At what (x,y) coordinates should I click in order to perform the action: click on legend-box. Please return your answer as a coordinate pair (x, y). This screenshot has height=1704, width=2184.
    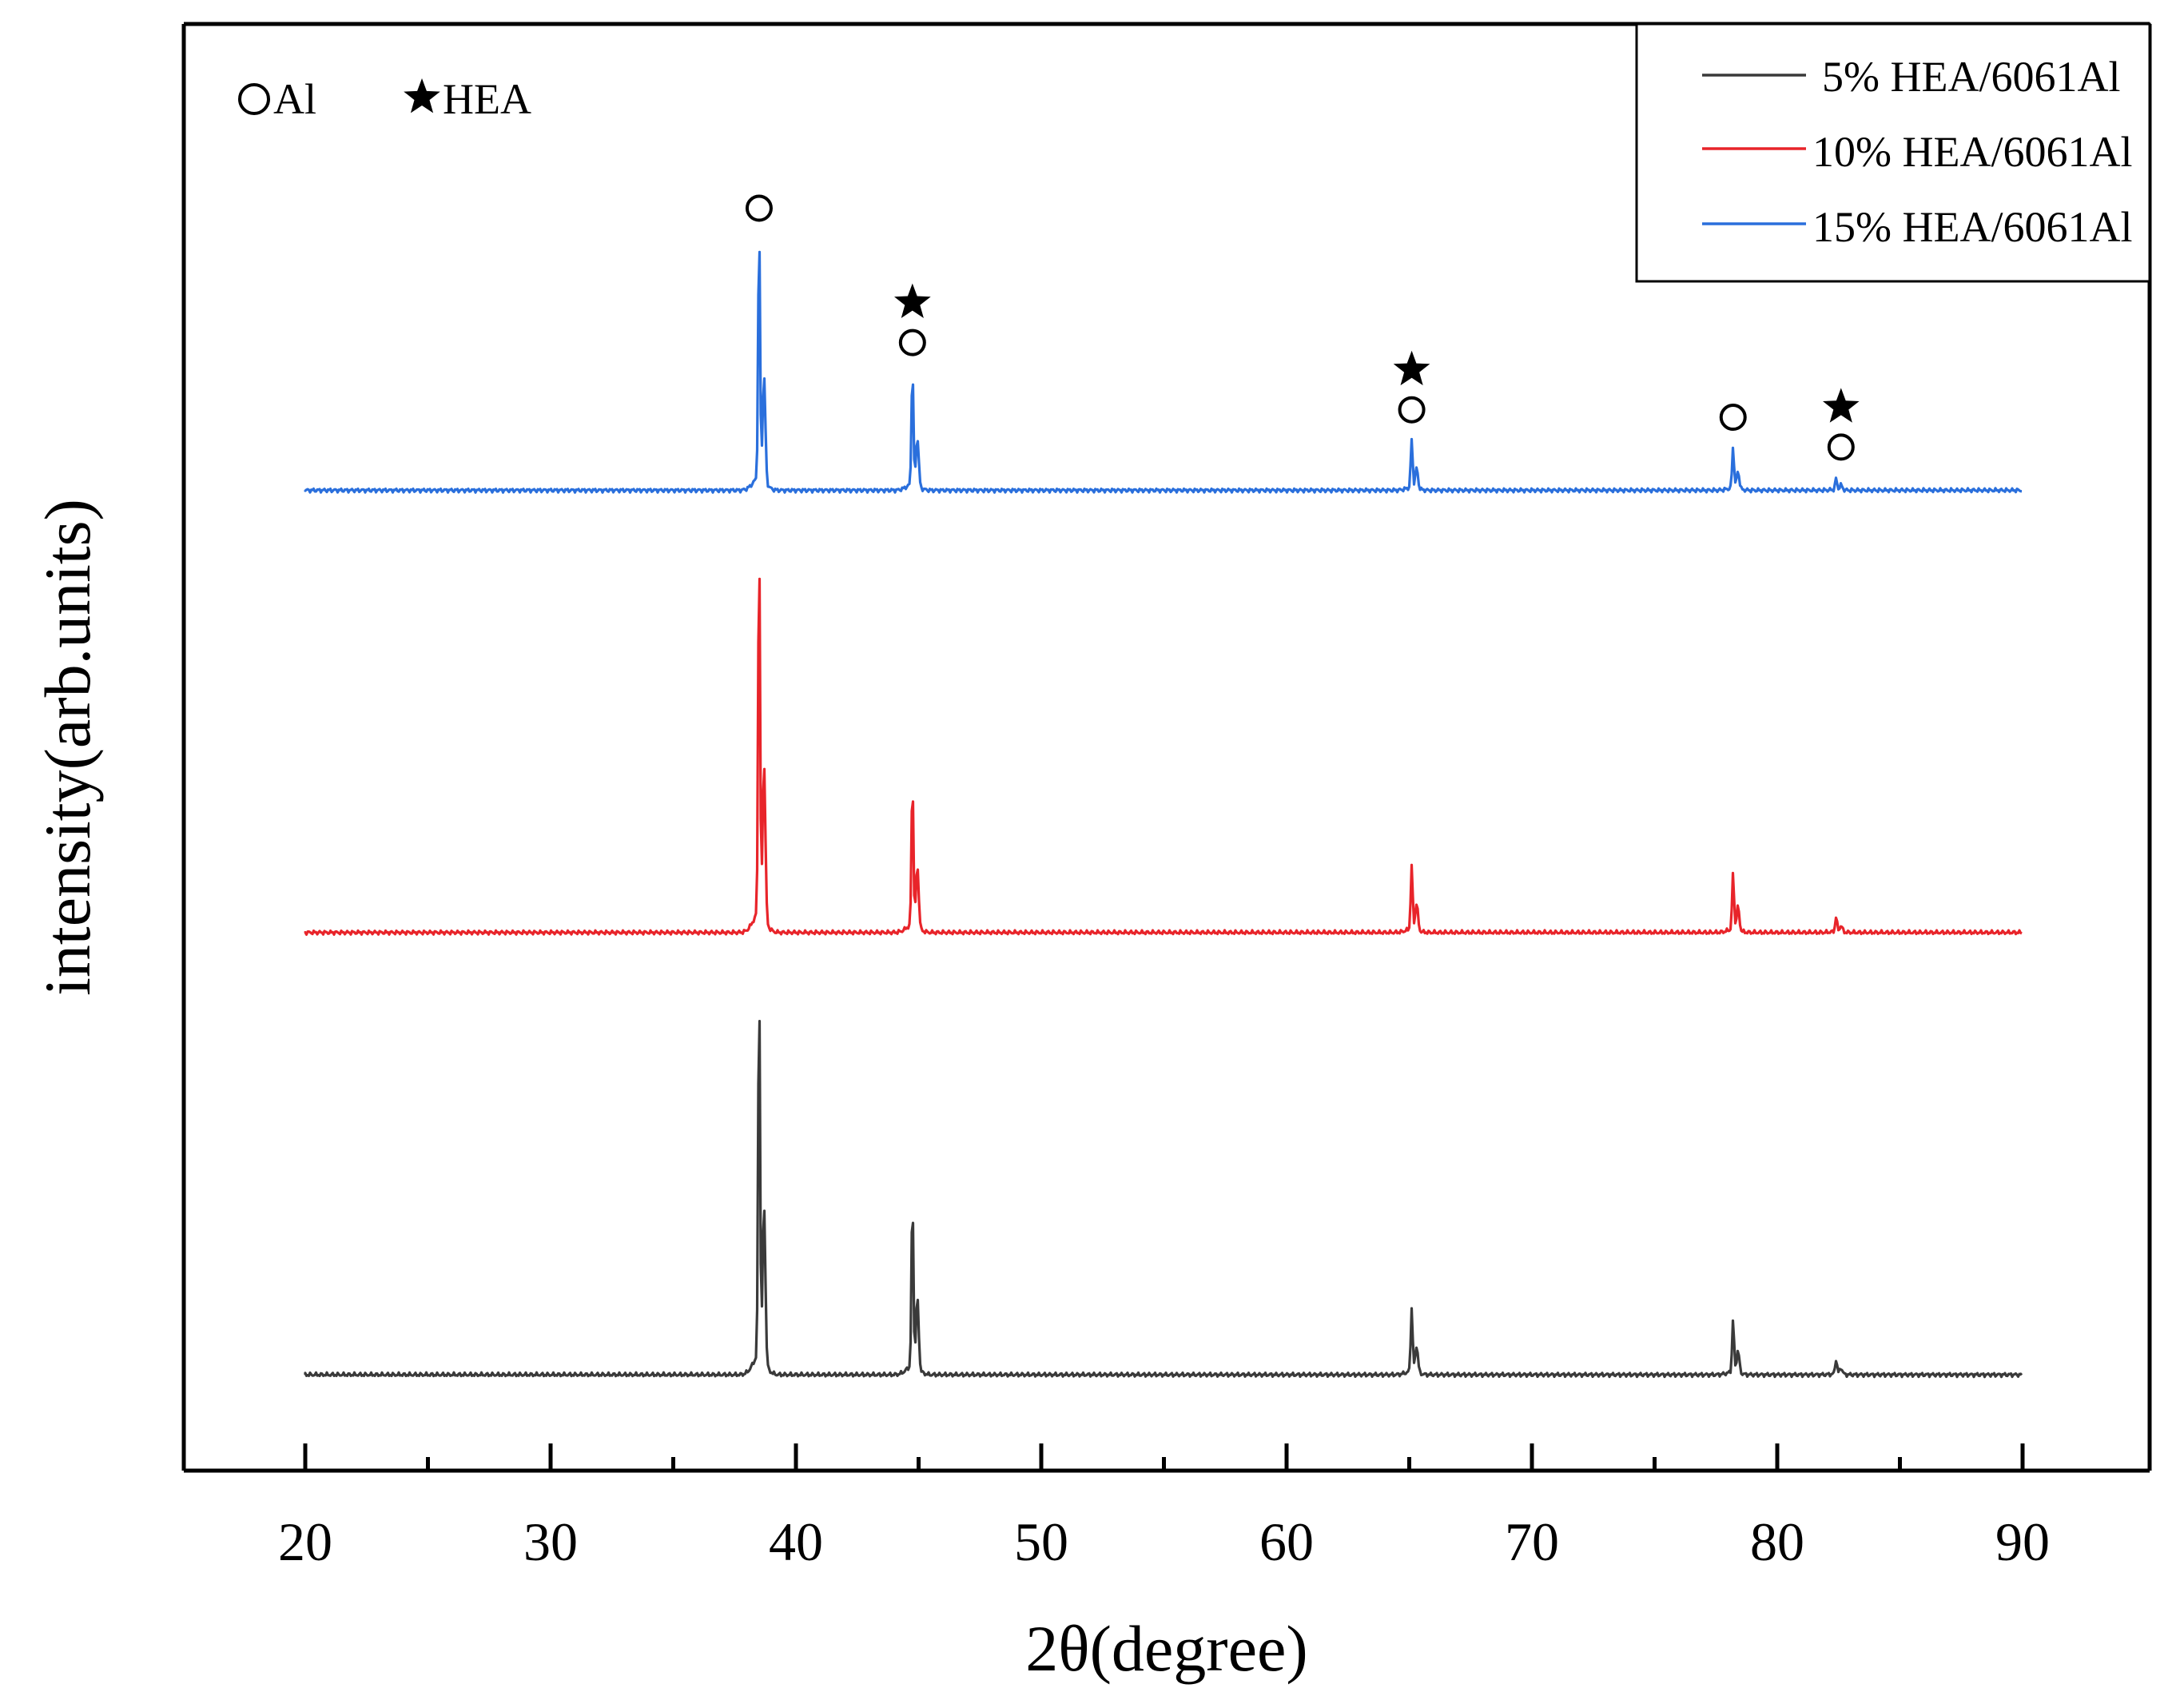
    Looking at the image, I should click on (1893, 152).